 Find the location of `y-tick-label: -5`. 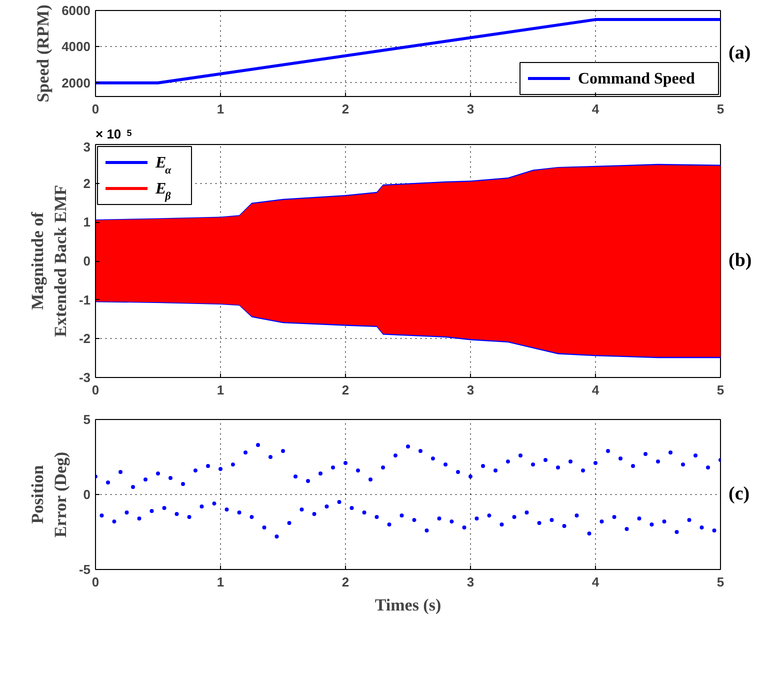

y-tick-label: -5 is located at coordinates (84, 569).